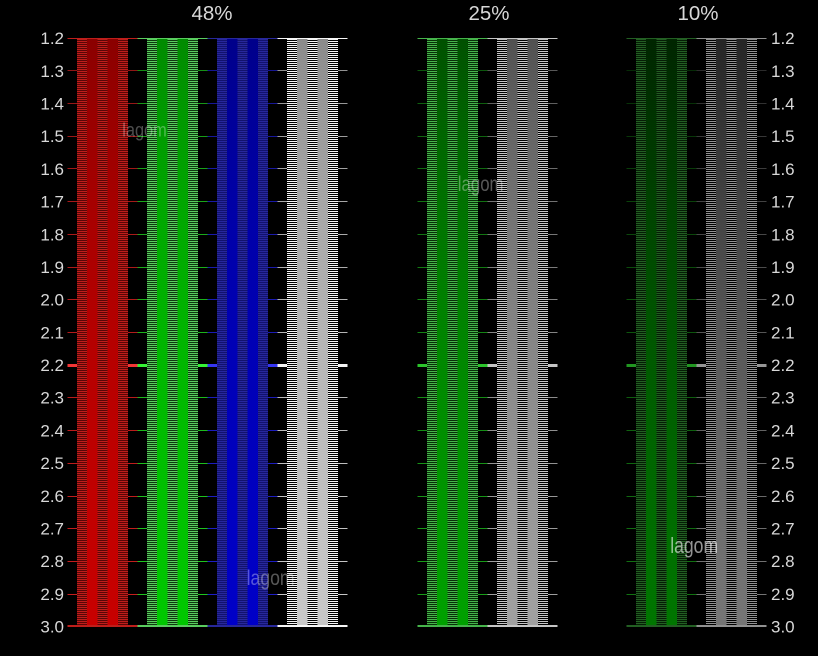 The height and width of the screenshot is (656, 818). Describe the element at coordinates (211, 13) in the screenshot. I see `svg-text: 48%` at that location.